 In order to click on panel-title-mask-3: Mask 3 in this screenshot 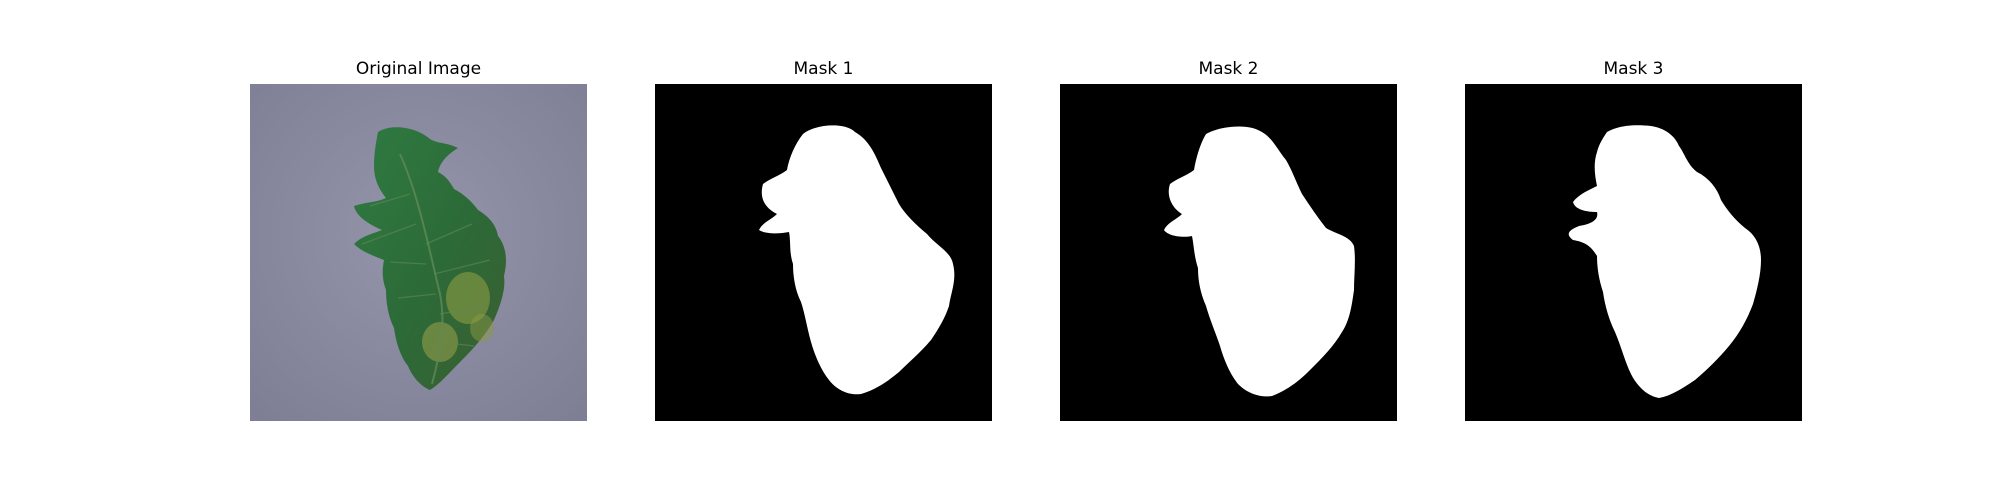, I will do `click(1633, 69)`.